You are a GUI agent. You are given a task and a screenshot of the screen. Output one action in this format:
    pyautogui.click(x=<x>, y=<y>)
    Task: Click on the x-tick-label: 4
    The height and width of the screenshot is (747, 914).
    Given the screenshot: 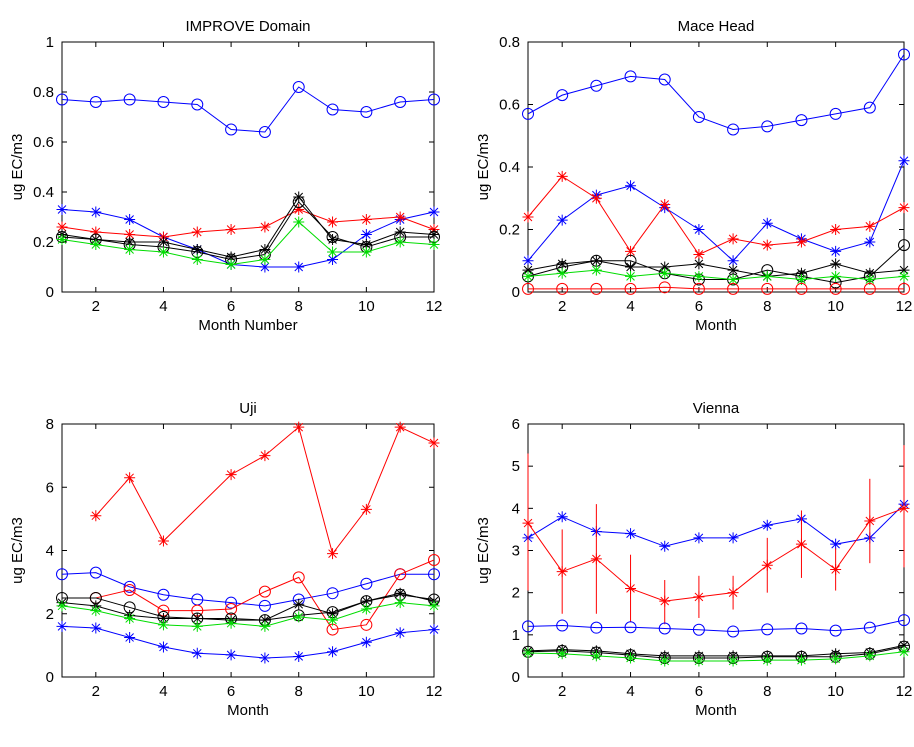 What is the action you would take?
    pyautogui.click(x=163, y=691)
    